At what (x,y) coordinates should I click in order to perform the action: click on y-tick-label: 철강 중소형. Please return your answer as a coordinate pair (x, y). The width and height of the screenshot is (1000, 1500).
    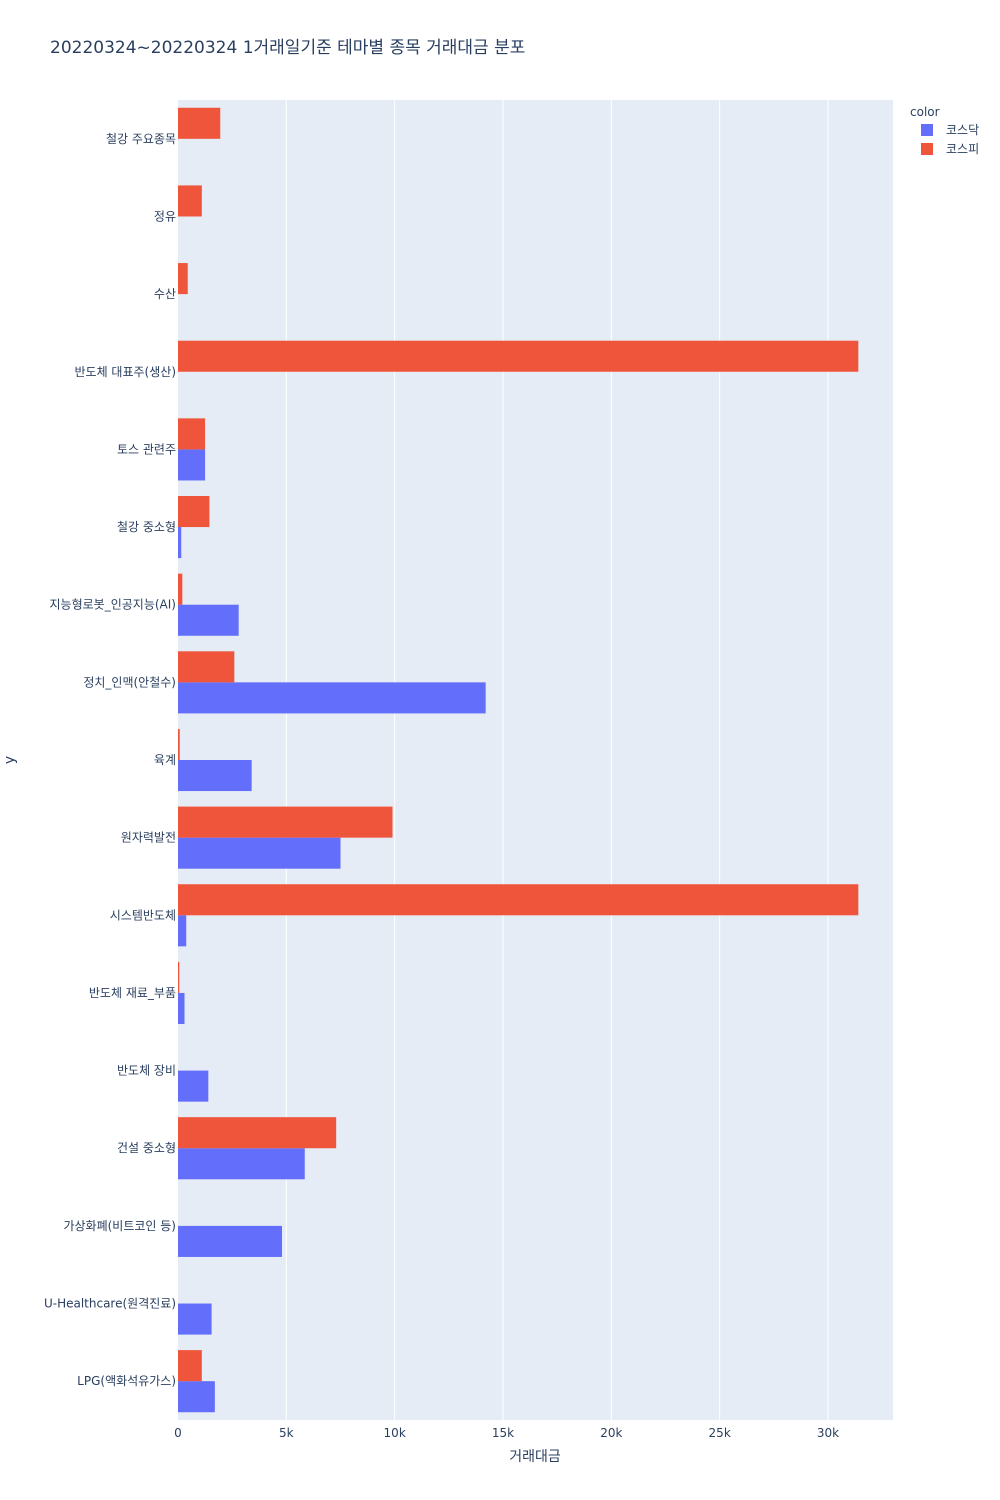
    Looking at the image, I should click on (146, 527).